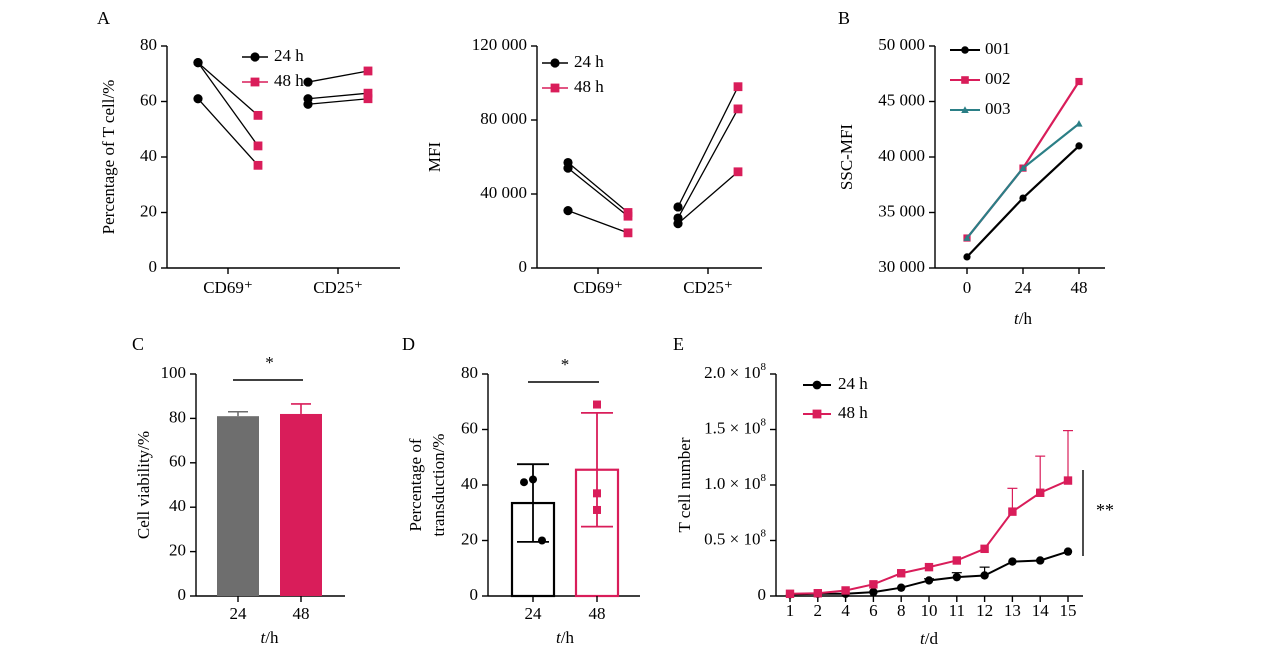  Describe the element at coordinates (597, 613) in the screenshot. I see `transduction-panel-x-tick-label: 48` at that location.